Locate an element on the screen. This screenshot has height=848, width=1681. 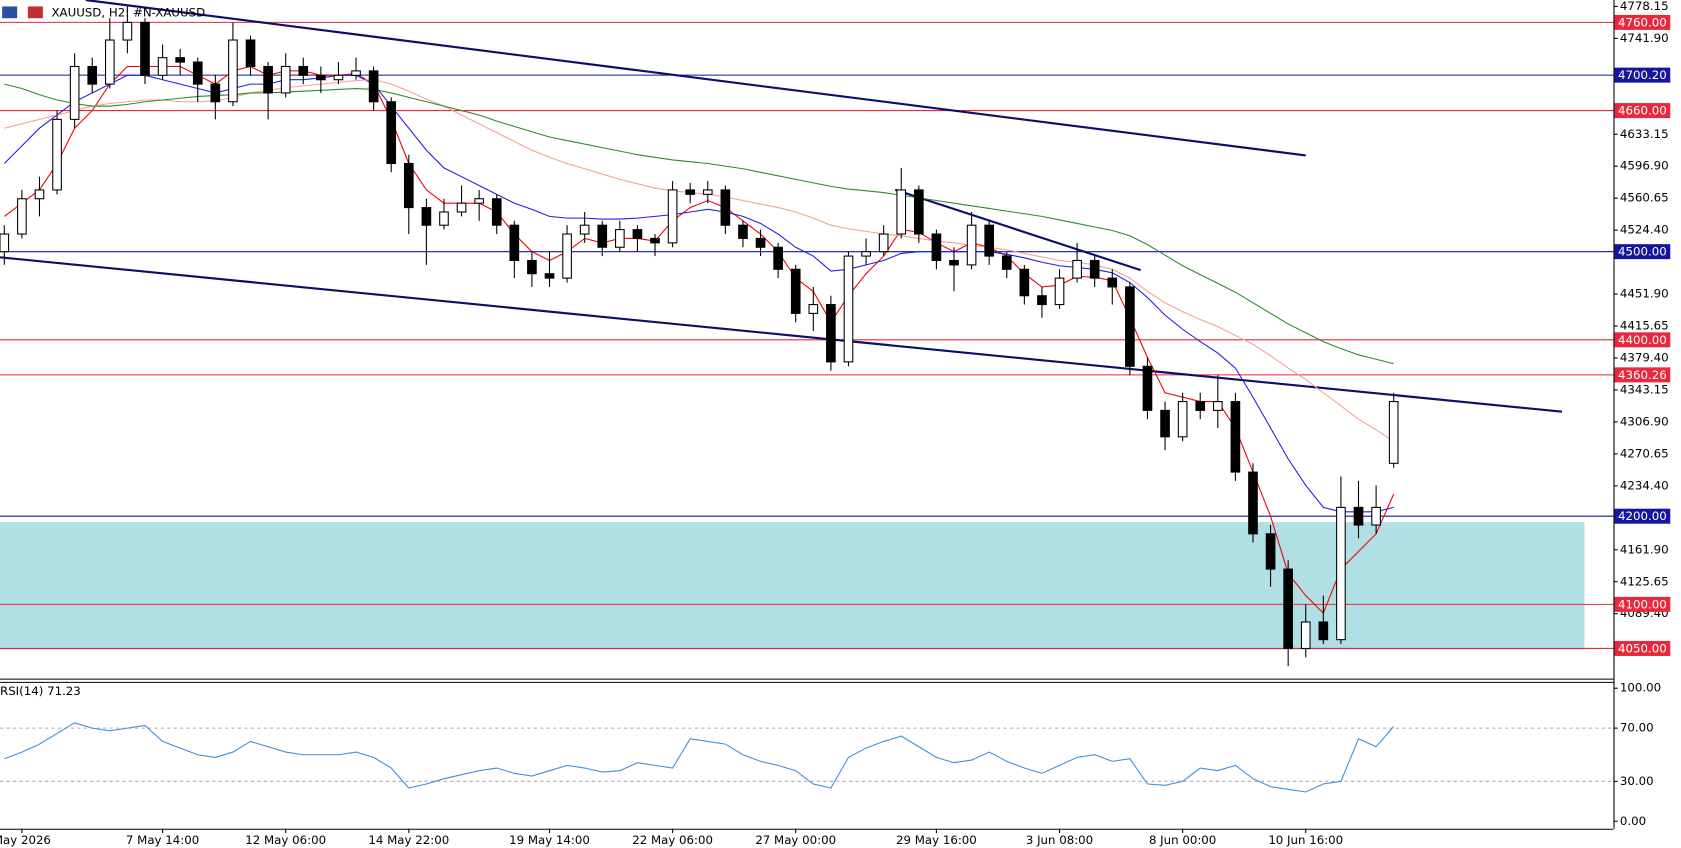
x-tick-label: May 2026 is located at coordinates (25, 840).